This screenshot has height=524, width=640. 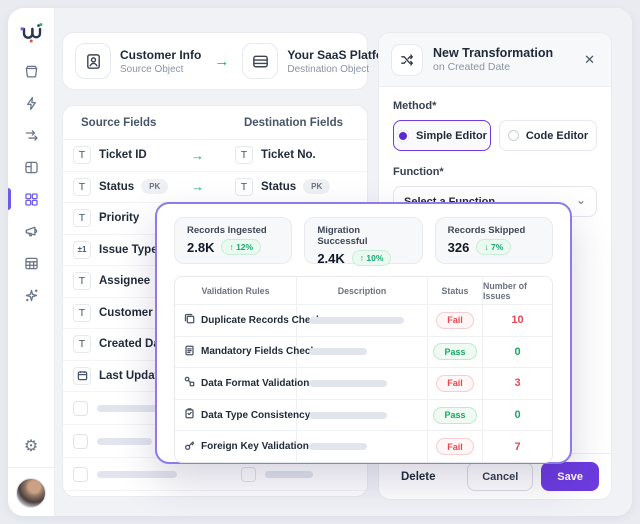 I want to click on destination-object-card, so click(x=260, y=61).